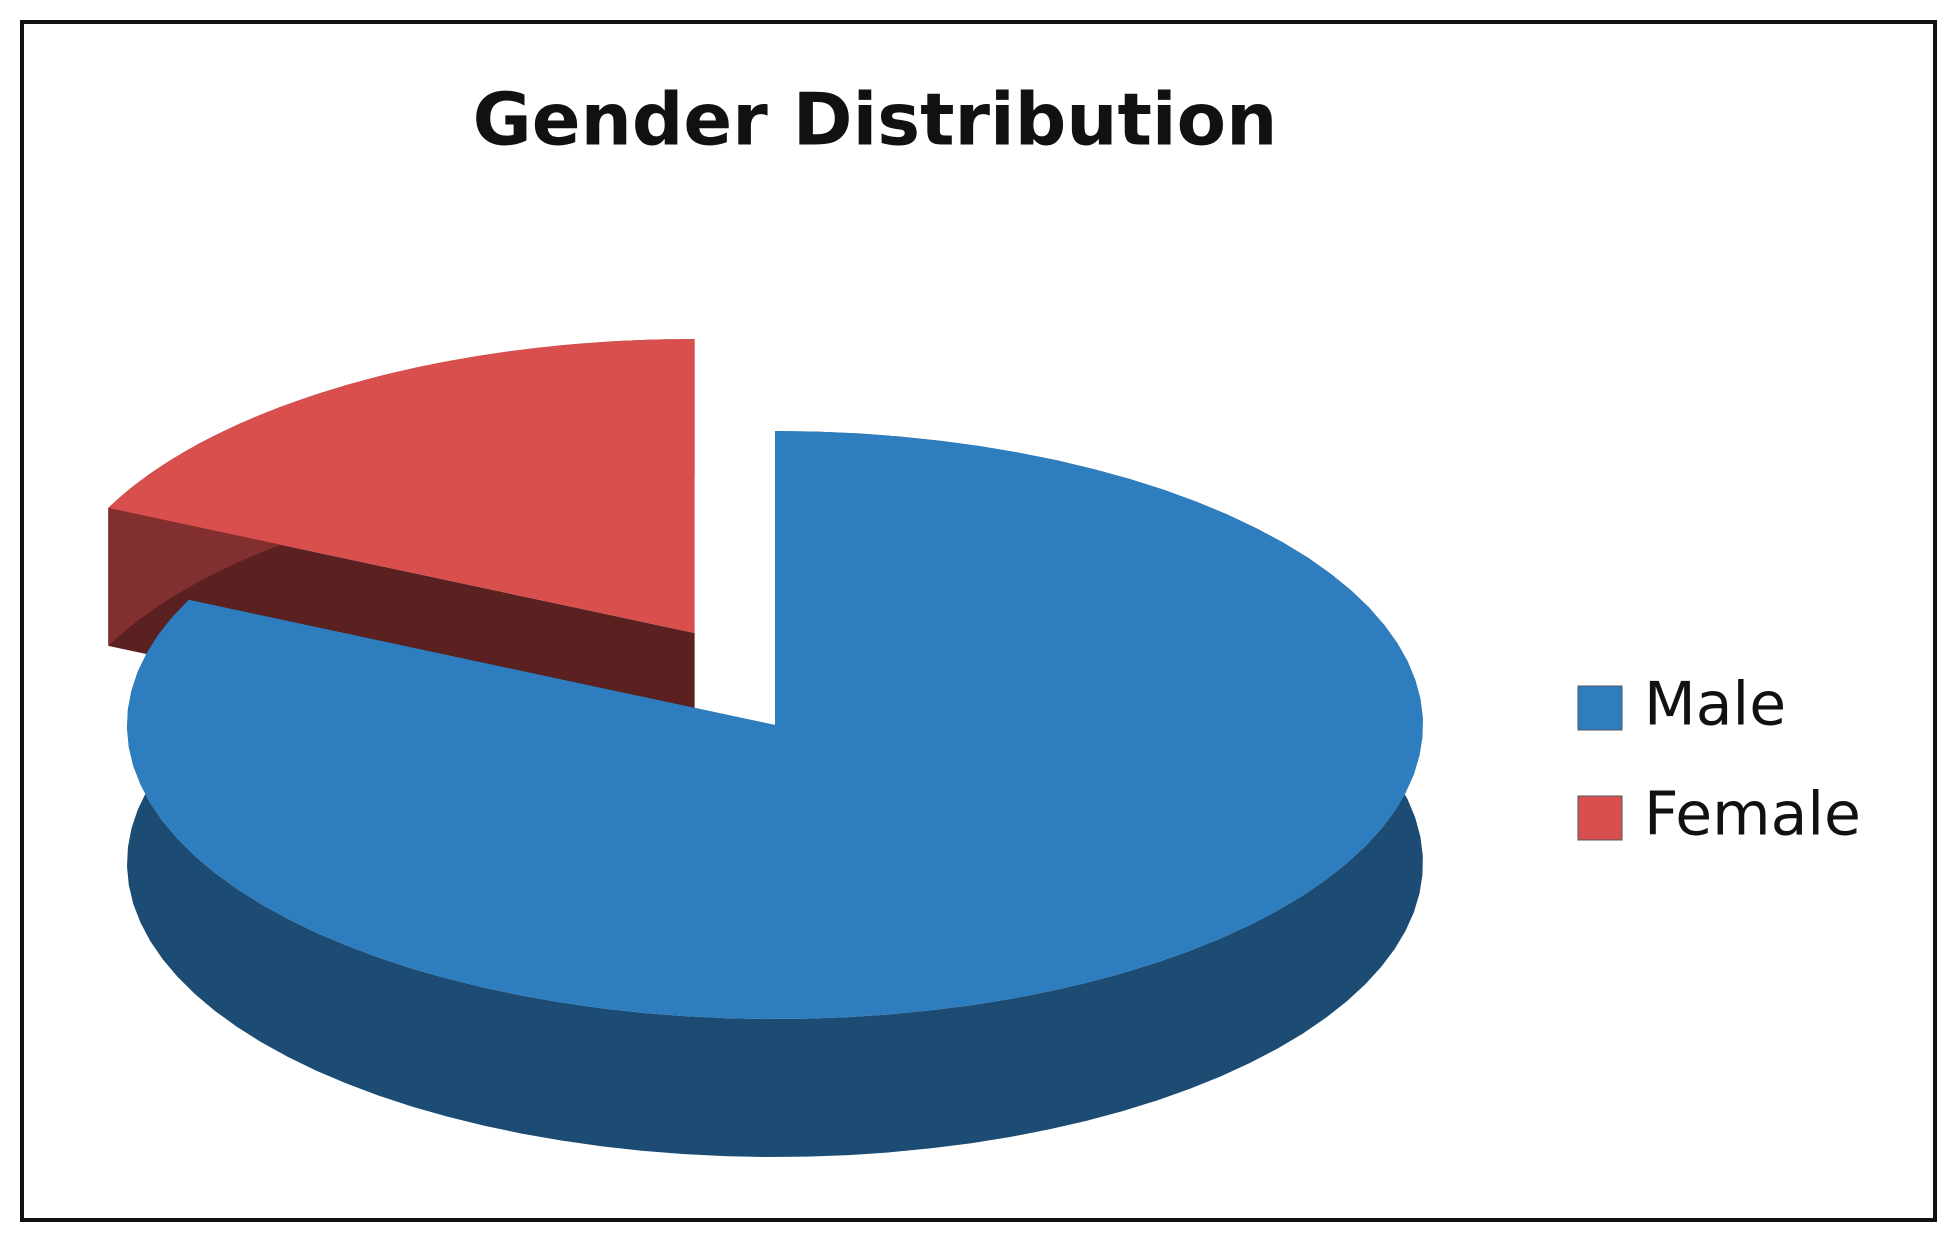  Describe the element at coordinates (875, 120) in the screenshot. I see `chart-title: Gender Distribution` at that location.